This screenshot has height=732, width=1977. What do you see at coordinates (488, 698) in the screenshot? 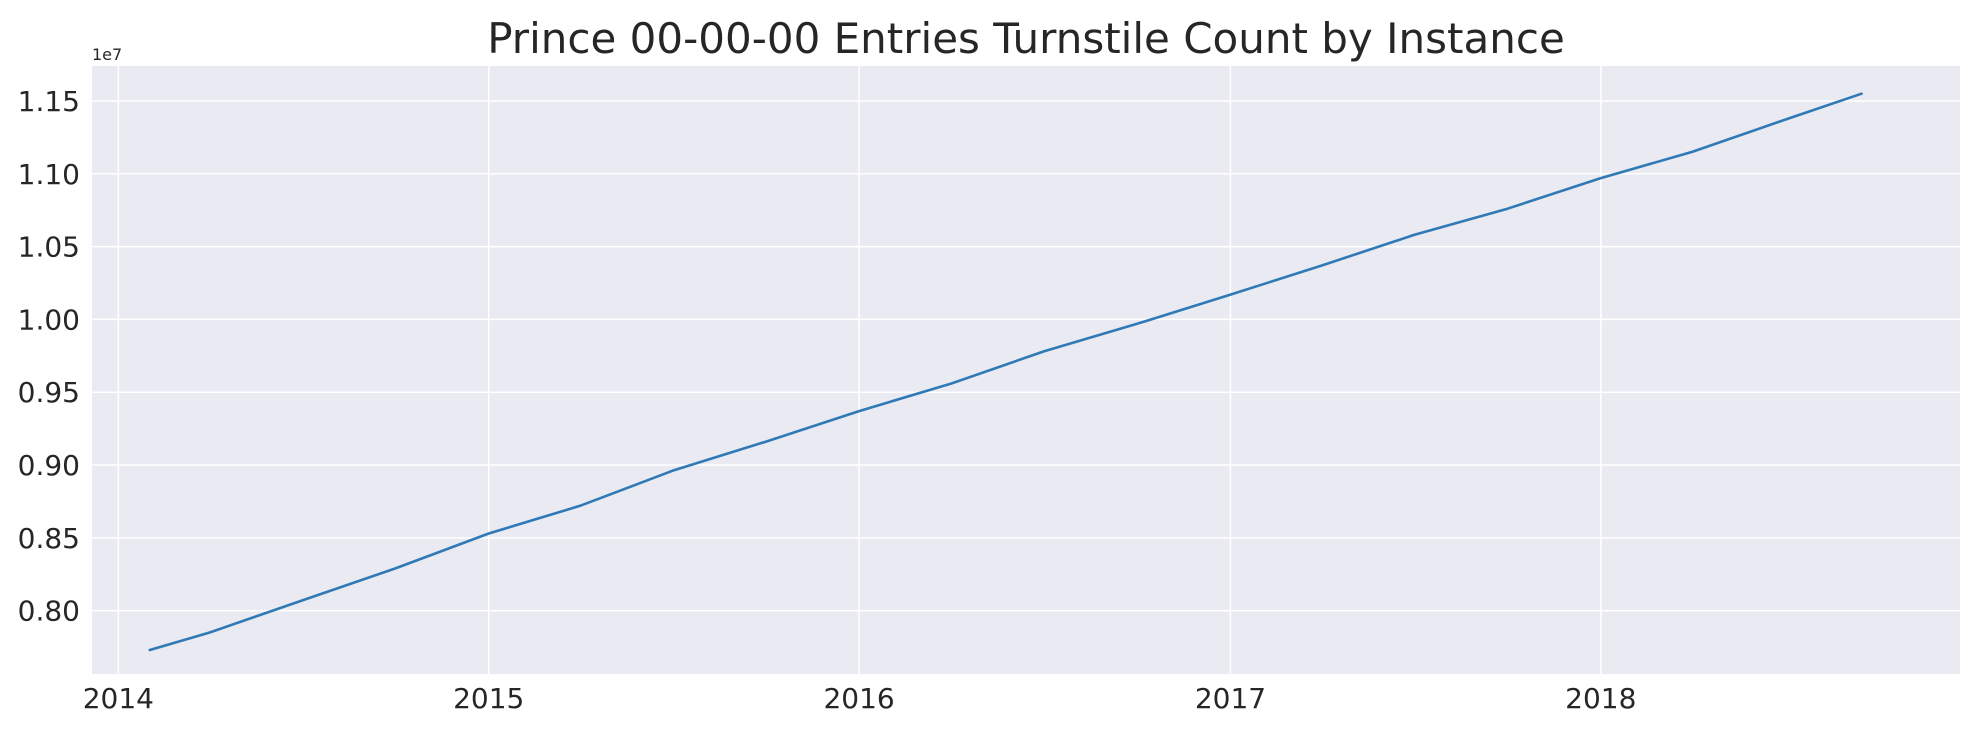
I see `x-tick-label: 2015` at bounding box center [488, 698].